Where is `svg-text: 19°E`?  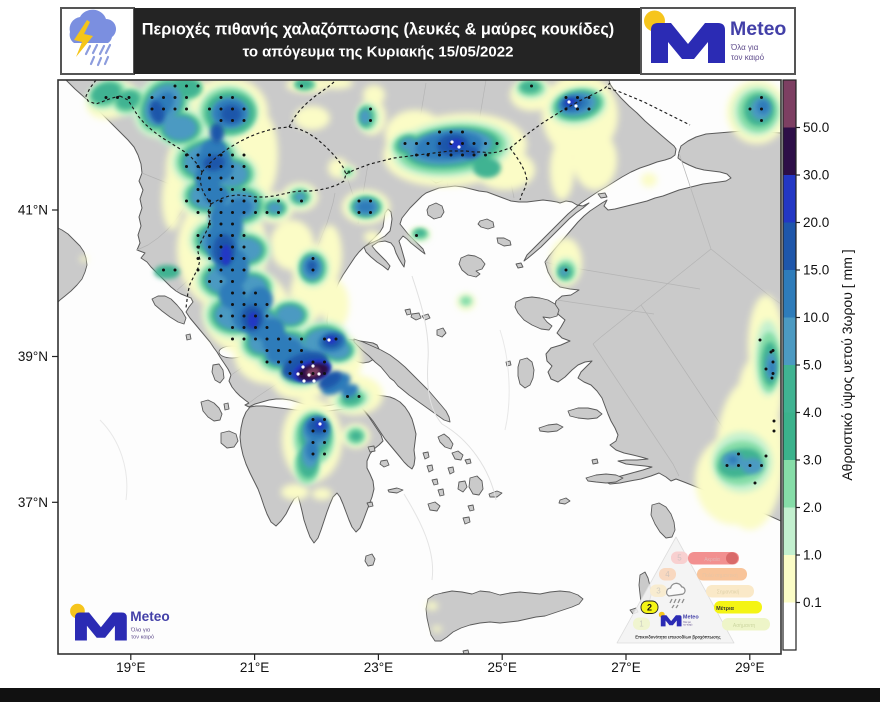
svg-text: 19°E is located at coordinates (130, 667).